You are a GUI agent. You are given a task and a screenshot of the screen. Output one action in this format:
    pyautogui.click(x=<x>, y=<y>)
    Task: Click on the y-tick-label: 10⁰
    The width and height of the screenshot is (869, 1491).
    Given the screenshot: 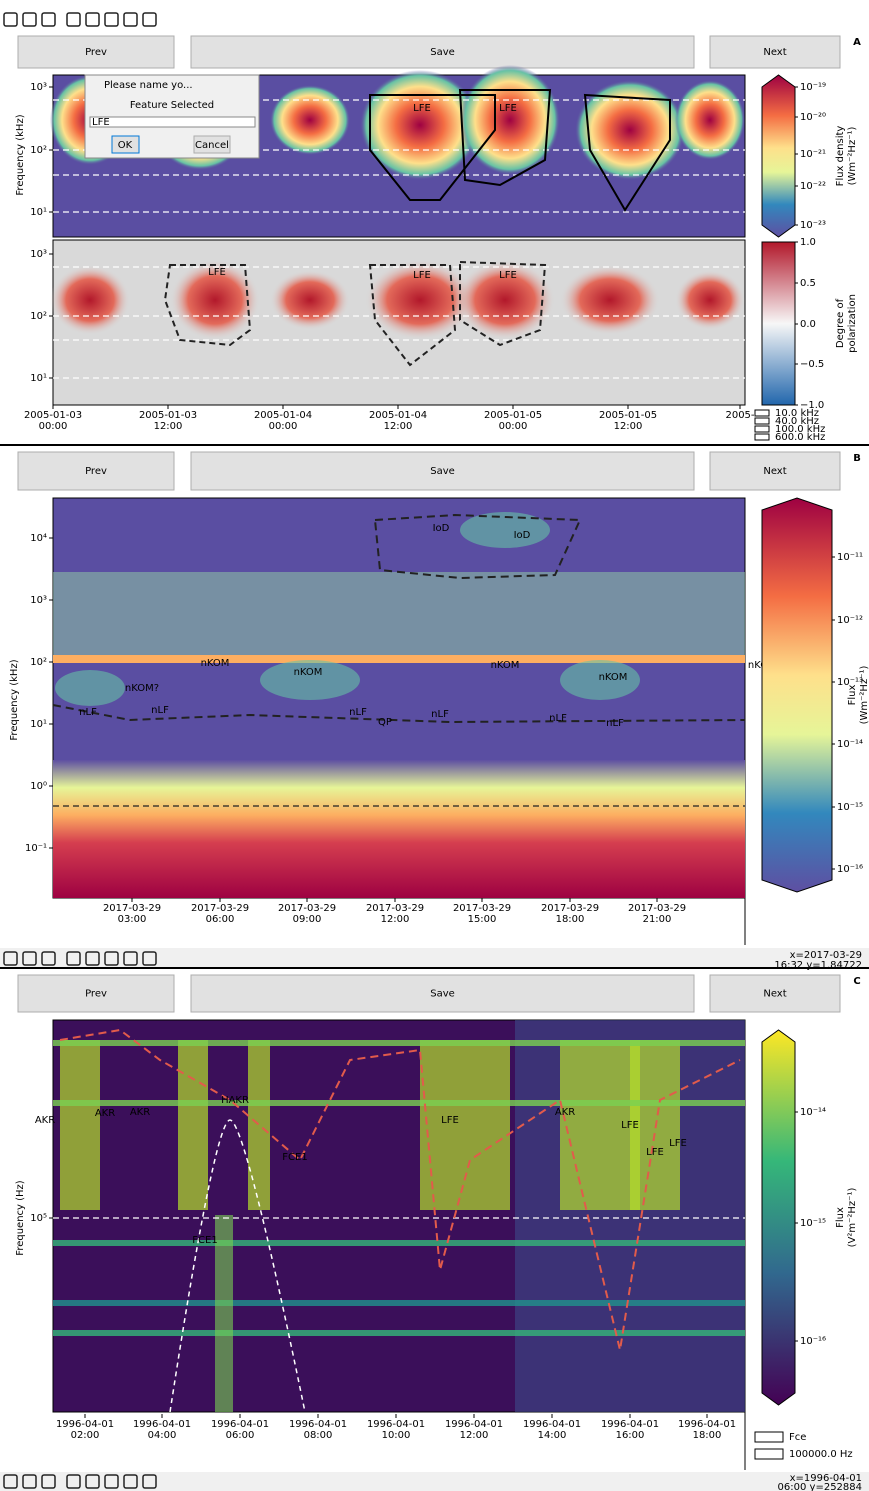 What is the action you would take?
    pyautogui.click(x=38, y=786)
    